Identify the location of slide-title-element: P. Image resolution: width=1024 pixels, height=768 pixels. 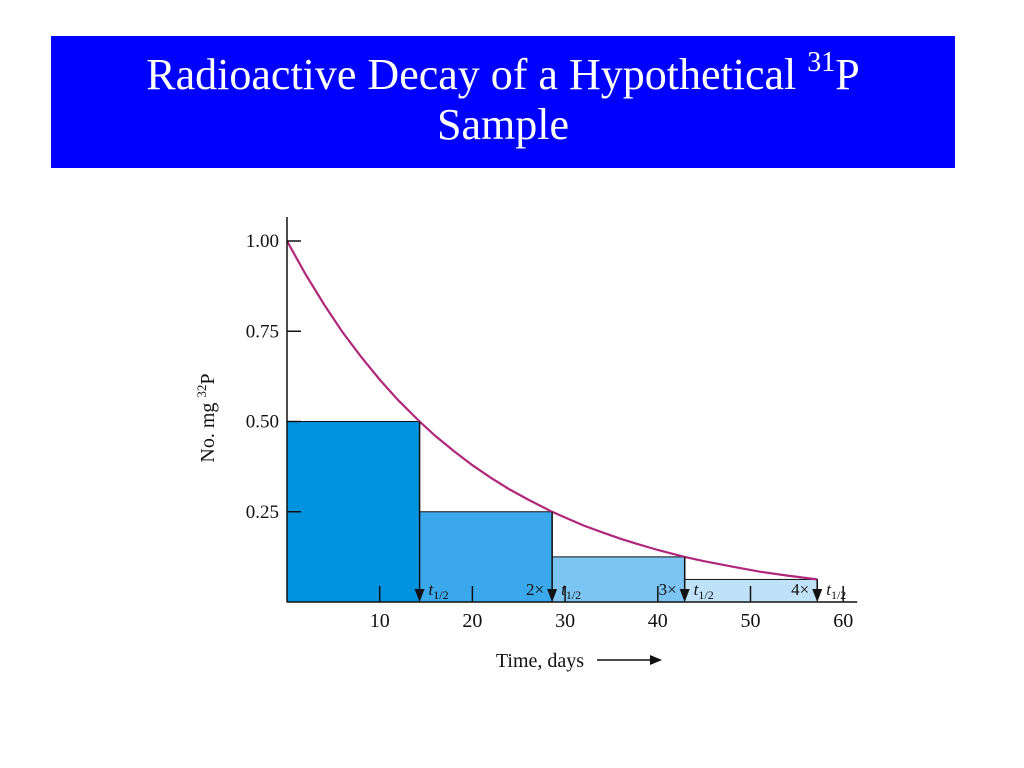
(847, 74).